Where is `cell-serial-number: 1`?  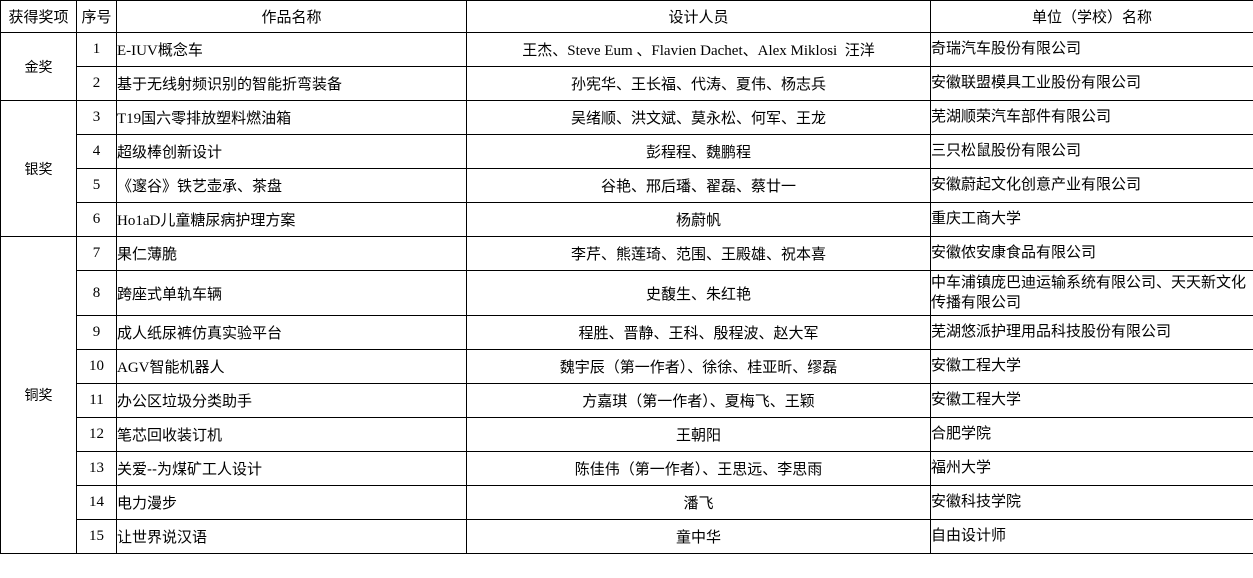
cell-serial-number: 1 is located at coordinates (96, 49).